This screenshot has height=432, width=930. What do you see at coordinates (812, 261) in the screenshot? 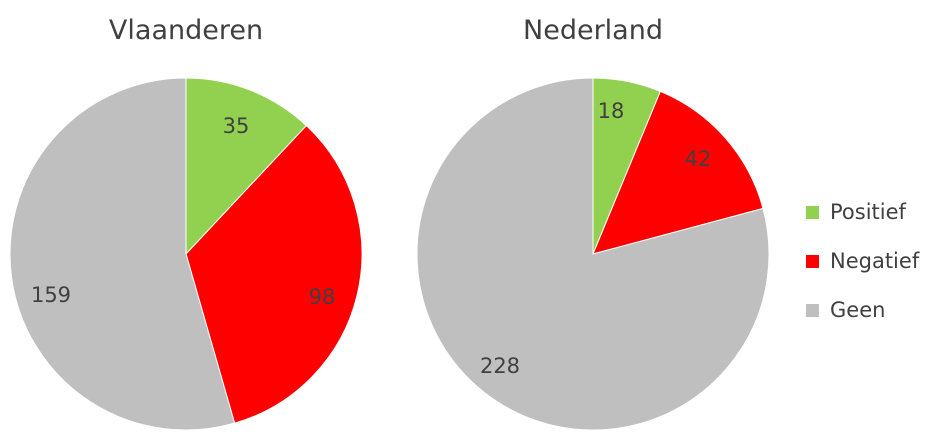
I see `legend-swatch-negatief` at bounding box center [812, 261].